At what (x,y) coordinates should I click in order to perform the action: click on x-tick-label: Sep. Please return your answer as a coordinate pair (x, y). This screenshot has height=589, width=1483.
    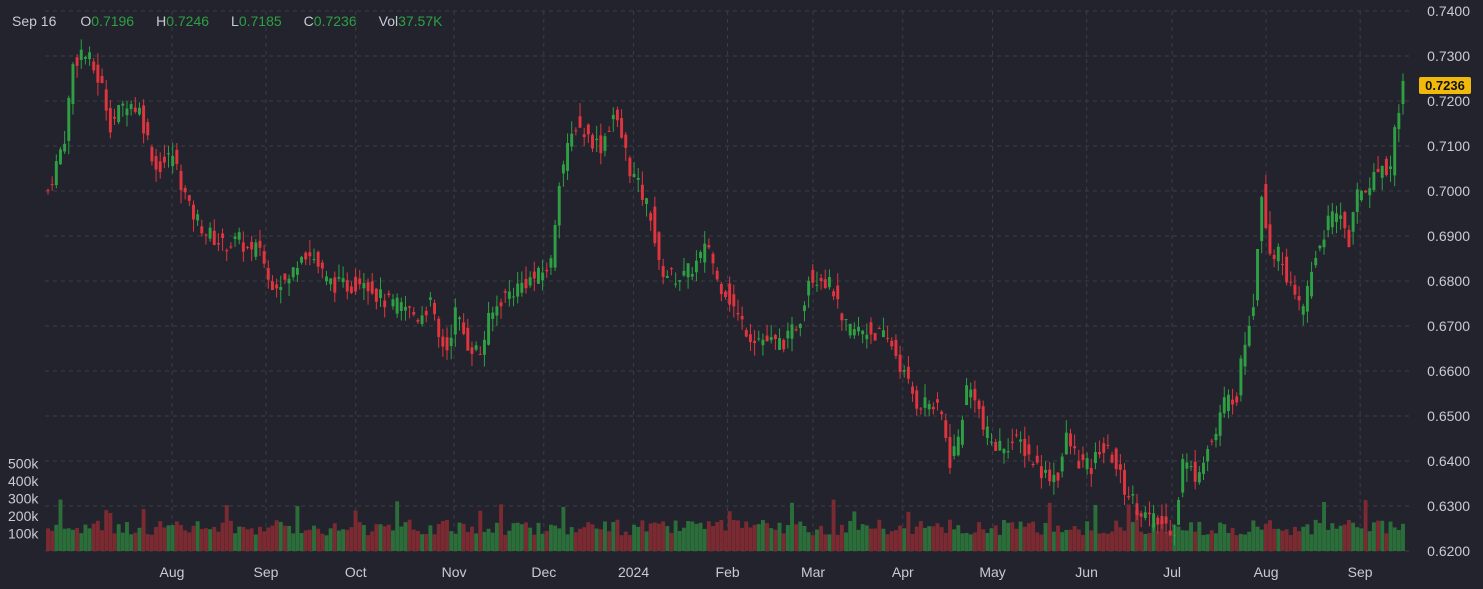
    Looking at the image, I should click on (266, 572).